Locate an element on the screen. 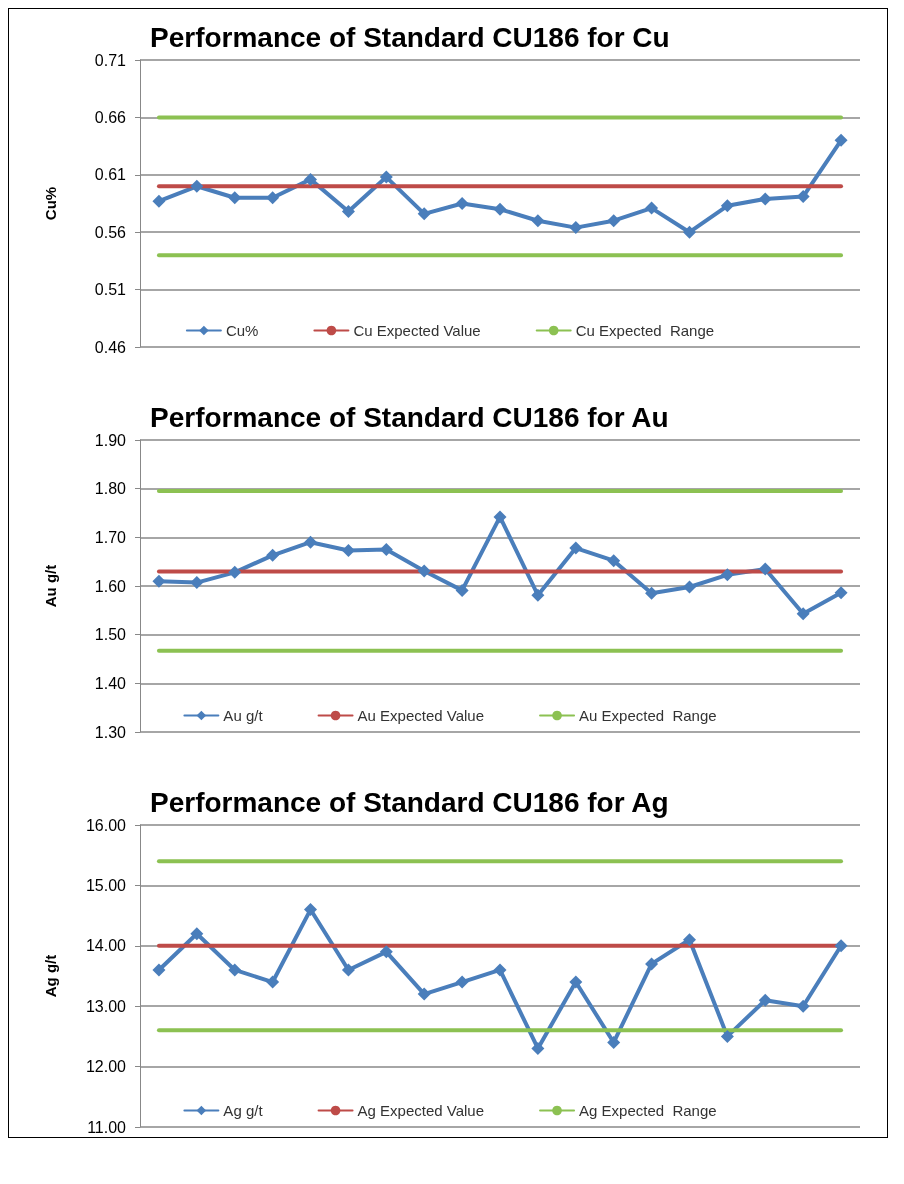 Image resolution: width=904 pixels, height=1184 pixels. legend-label: Au Expected Value is located at coordinates (421, 715).